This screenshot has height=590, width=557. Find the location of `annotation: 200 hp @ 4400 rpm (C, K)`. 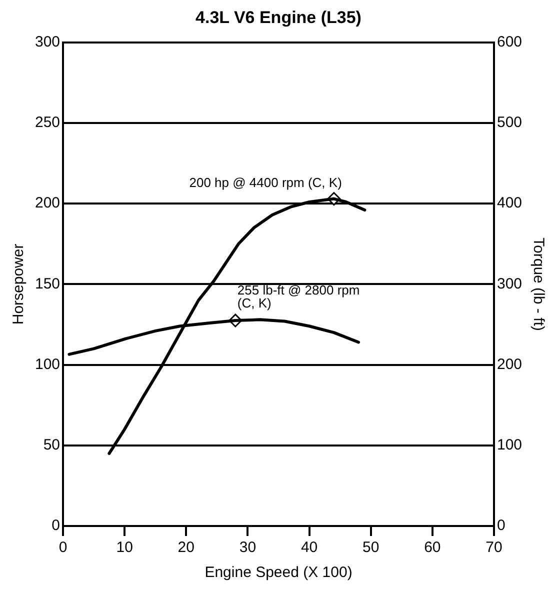

annotation: 200 hp @ 4400 rpm (C, K) is located at coordinates (265, 182).